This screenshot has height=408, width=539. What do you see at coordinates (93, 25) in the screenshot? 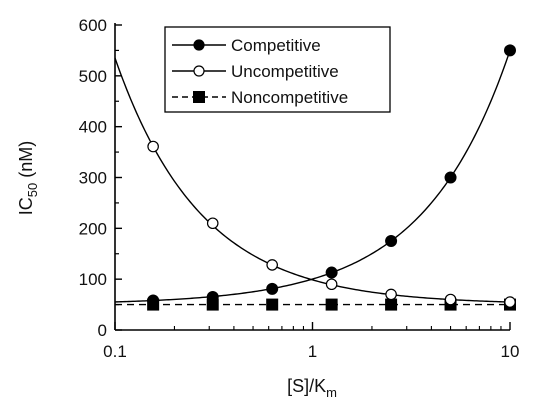
I see `y-tick-label: 600` at bounding box center [93, 25].